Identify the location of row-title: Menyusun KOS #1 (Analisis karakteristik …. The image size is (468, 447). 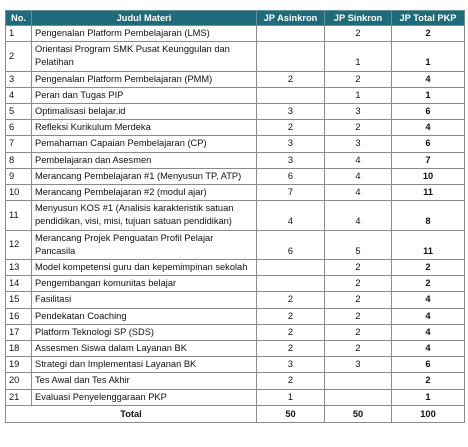
(144, 215).